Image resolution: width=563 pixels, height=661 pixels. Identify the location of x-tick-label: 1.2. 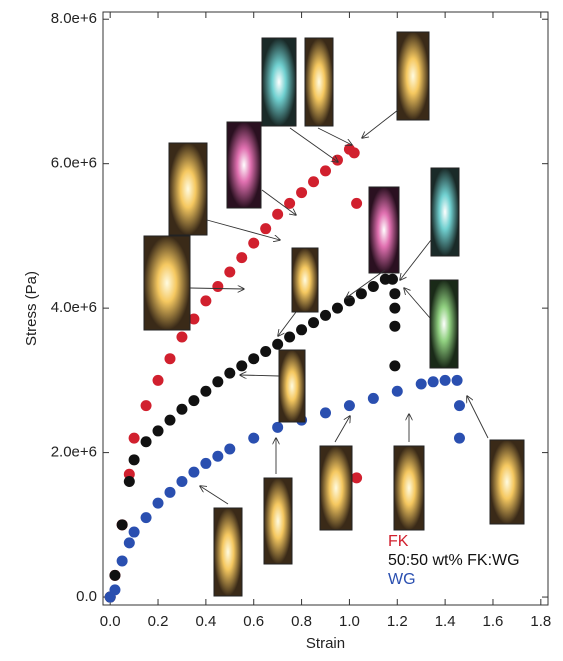
(397, 621).